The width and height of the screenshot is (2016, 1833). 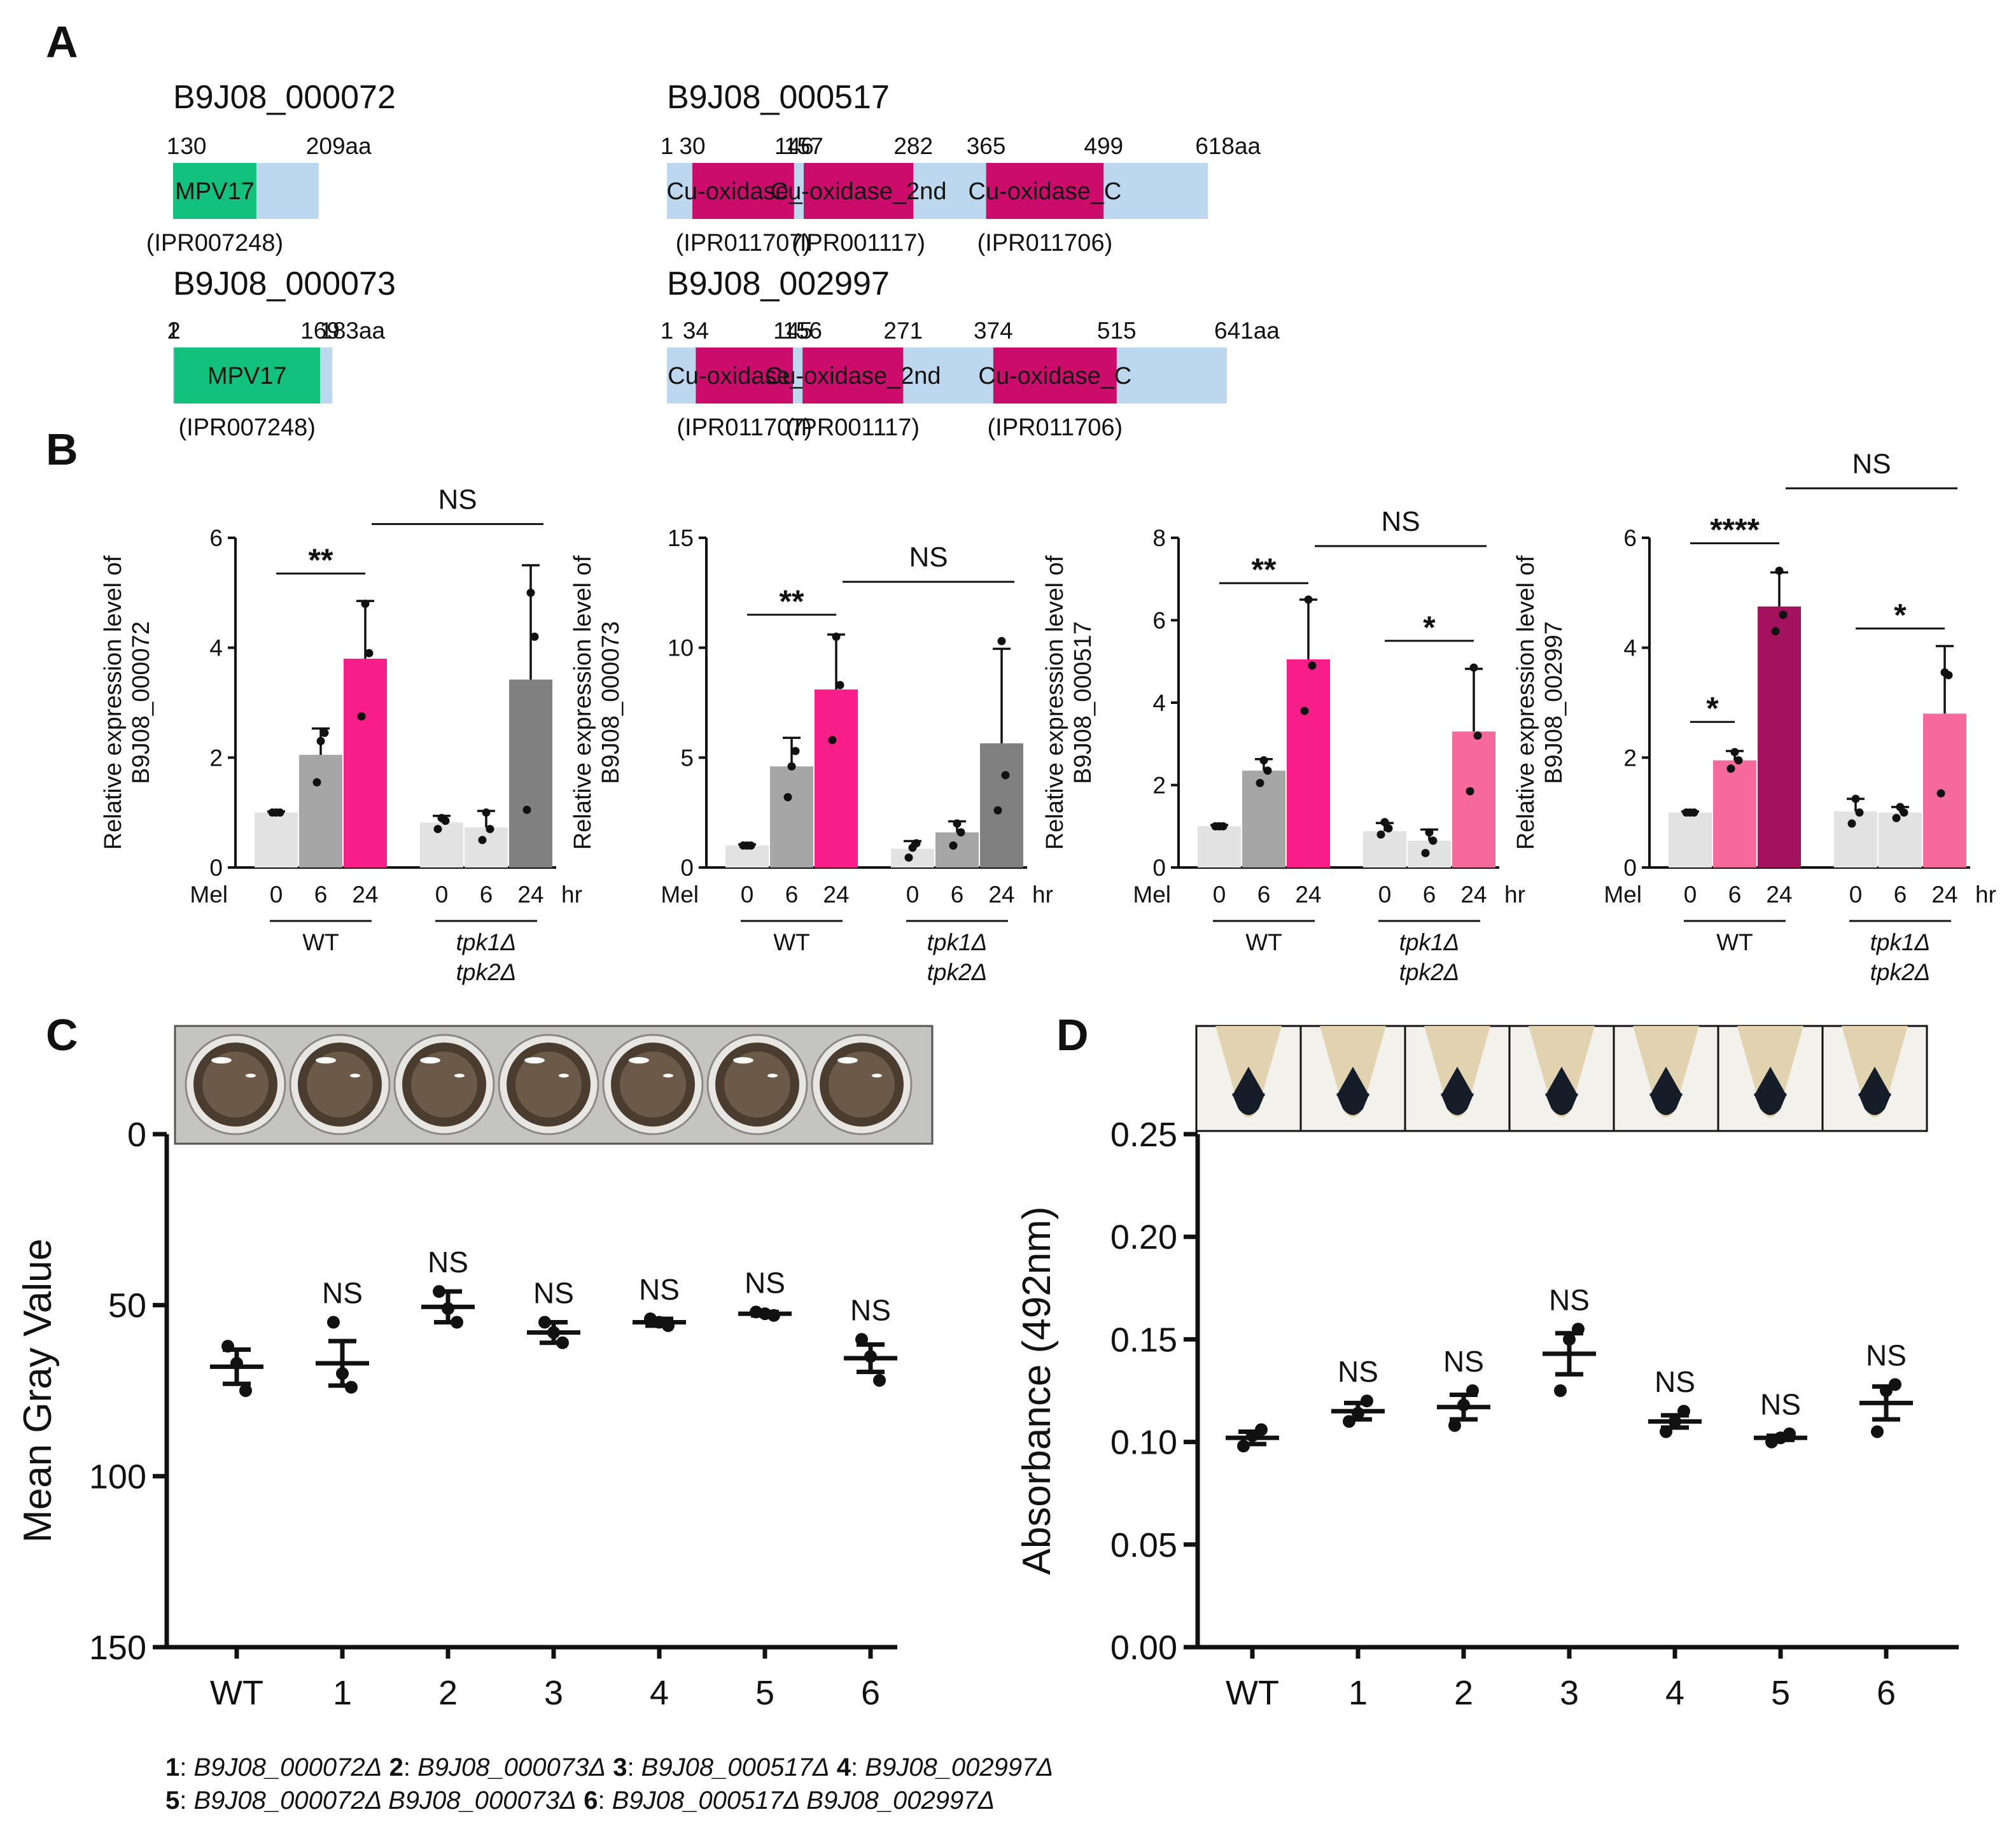 What do you see at coordinates (554, 1085) in the screenshot?
I see `well-plate-photo` at bounding box center [554, 1085].